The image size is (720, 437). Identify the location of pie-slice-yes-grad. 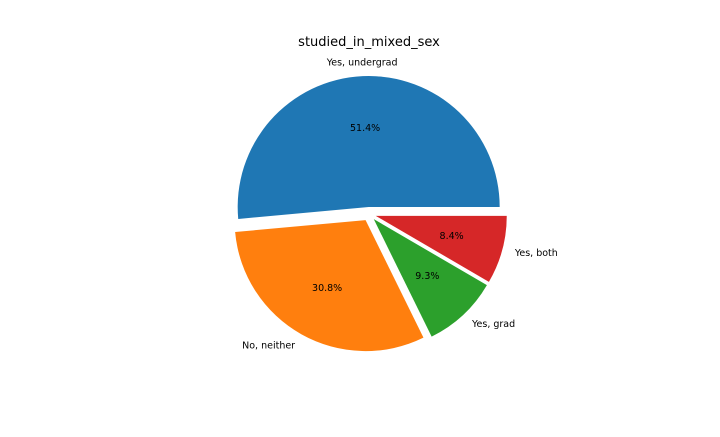
(430, 278).